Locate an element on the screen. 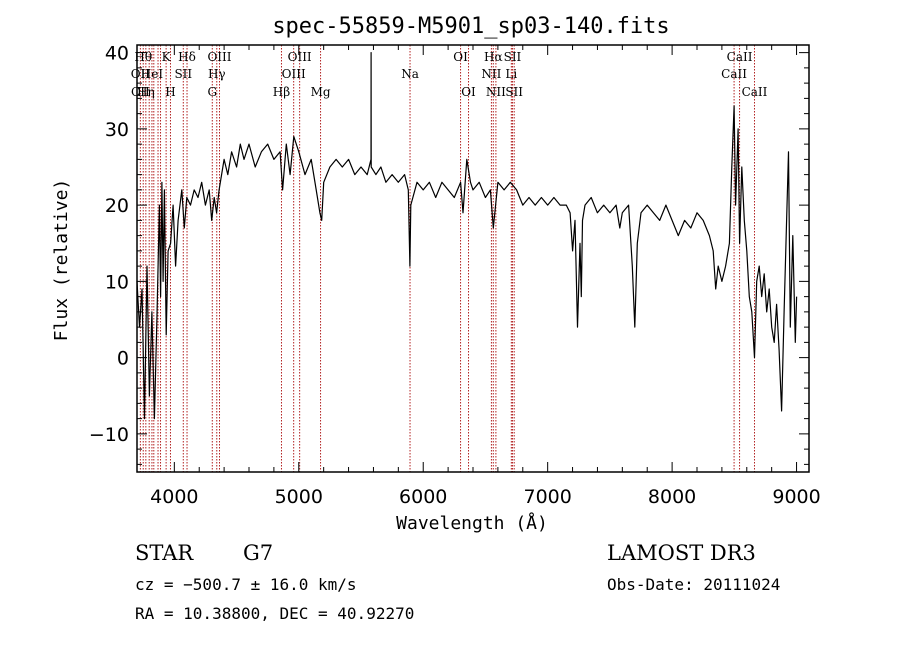 The width and height of the screenshot is (900, 649). line-label-Hα: Hα is located at coordinates (493, 57).